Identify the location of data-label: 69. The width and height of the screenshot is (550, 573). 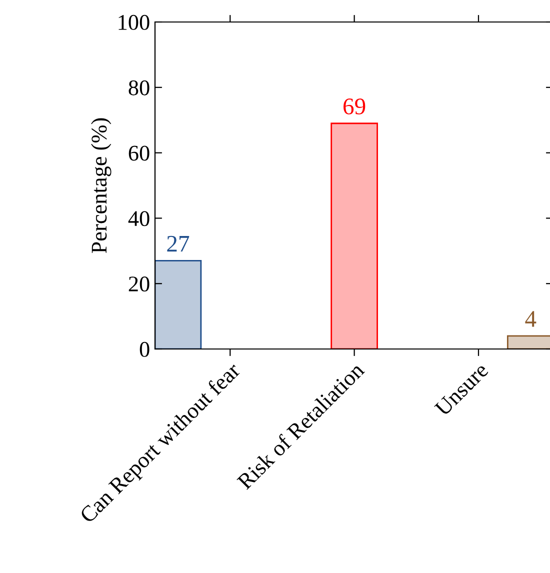
(355, 106).